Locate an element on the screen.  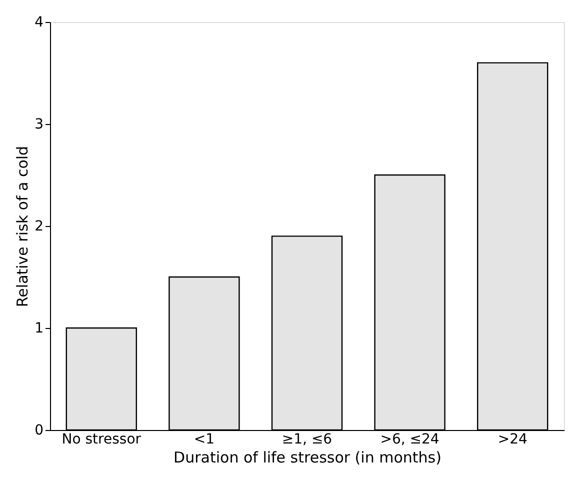
x-tick-label: ≥1, ≤6 is located at coordinates (307, 440).